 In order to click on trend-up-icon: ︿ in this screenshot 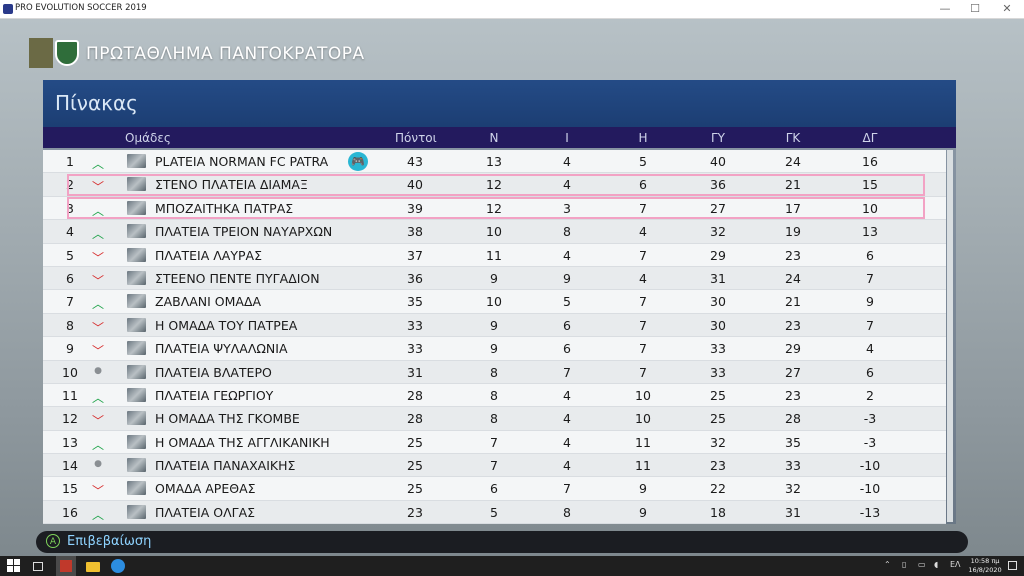, I will do `click(97, 164)`.